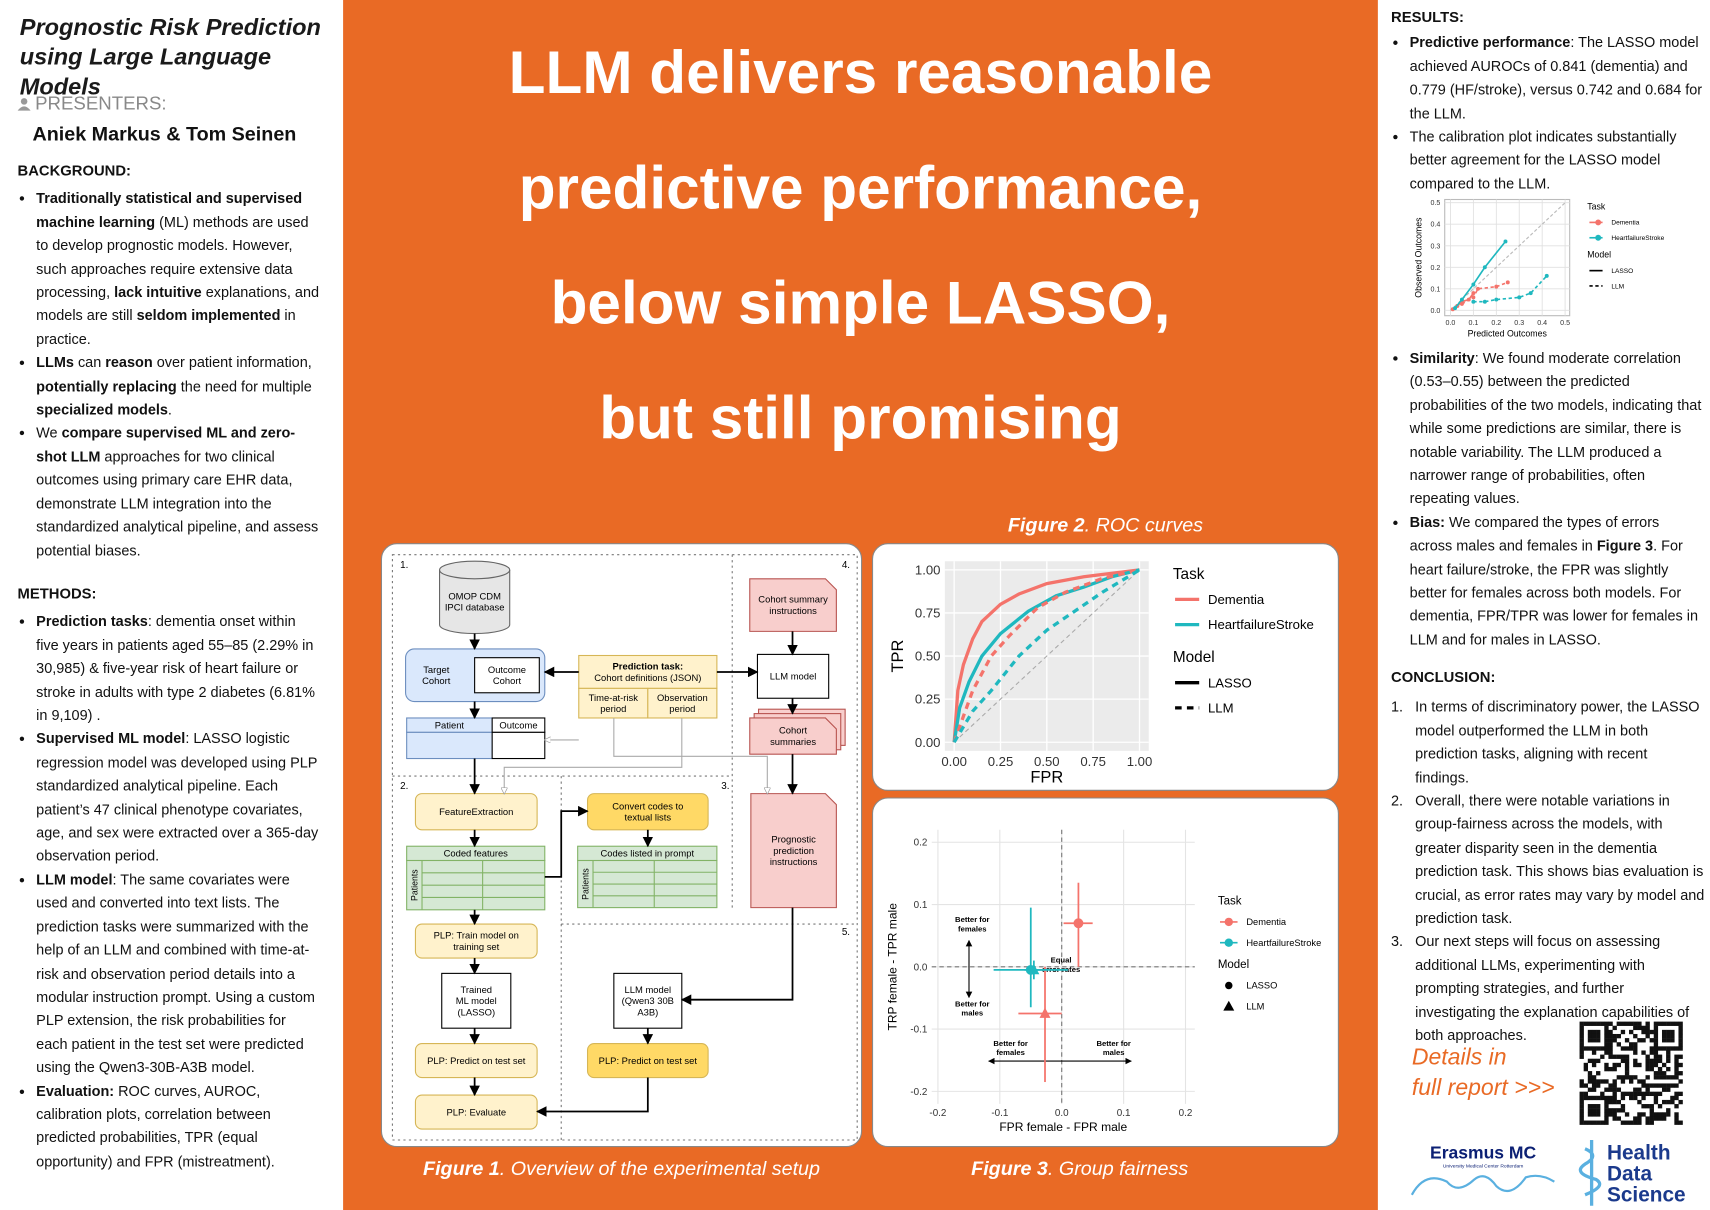 The height and width of the screenshot is (1210, 1710). What do you see at coordinates (1230, 901) in the screenshot?
I see `legend-title: Task` at bounding box center [1230, 901].